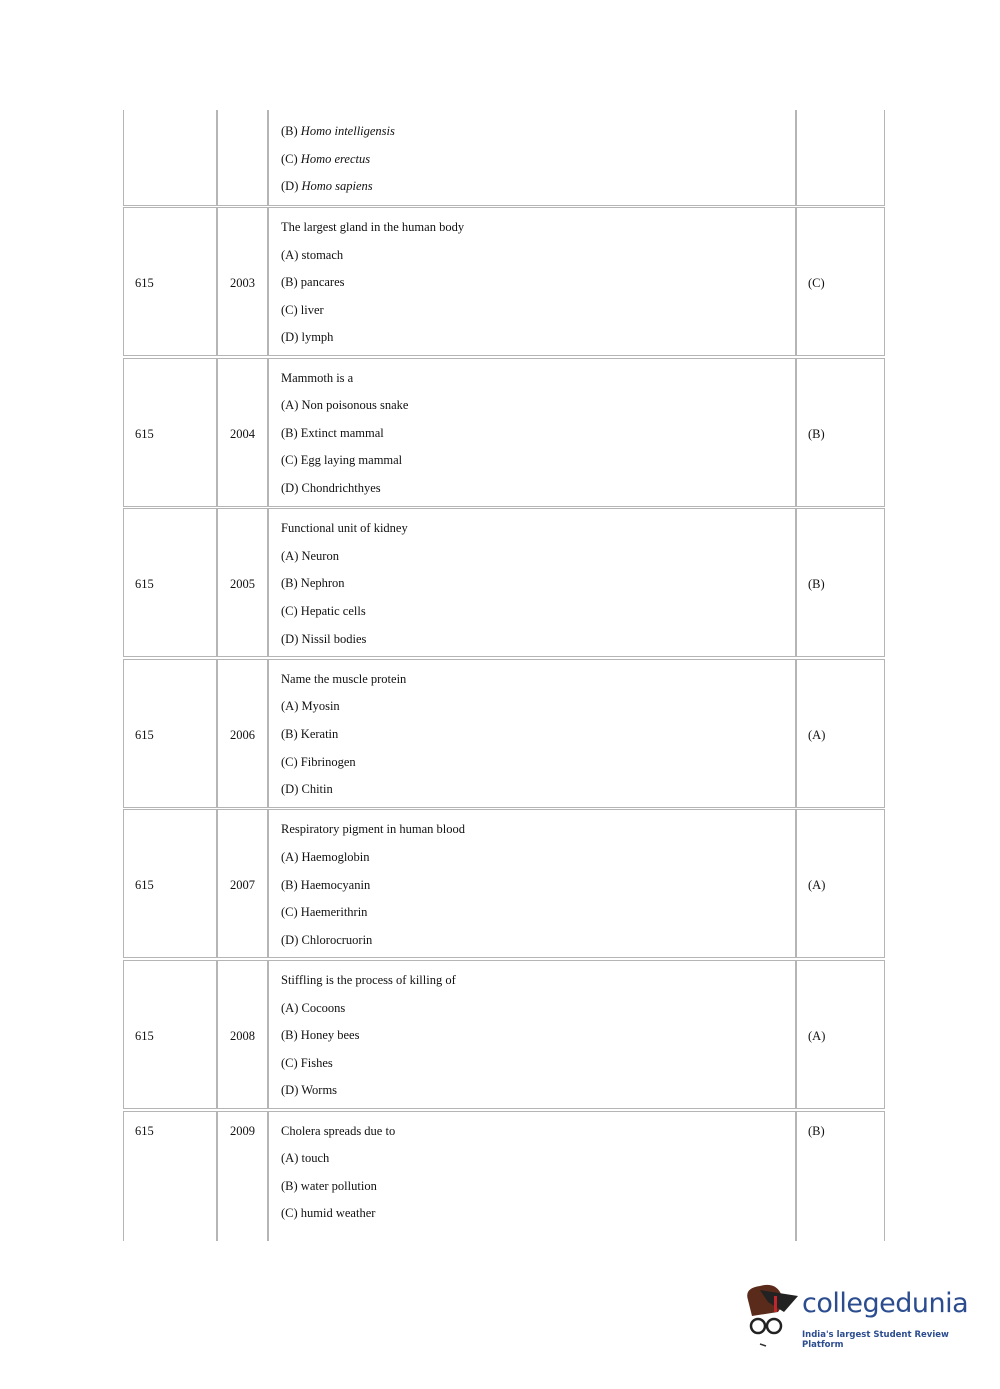 The height and width of the screenshot is (1389, 1000). What do you see at coordinates (310, 555) in the screenshot?
I see `option: (A) Neuron` at bounding box center [310, 555].